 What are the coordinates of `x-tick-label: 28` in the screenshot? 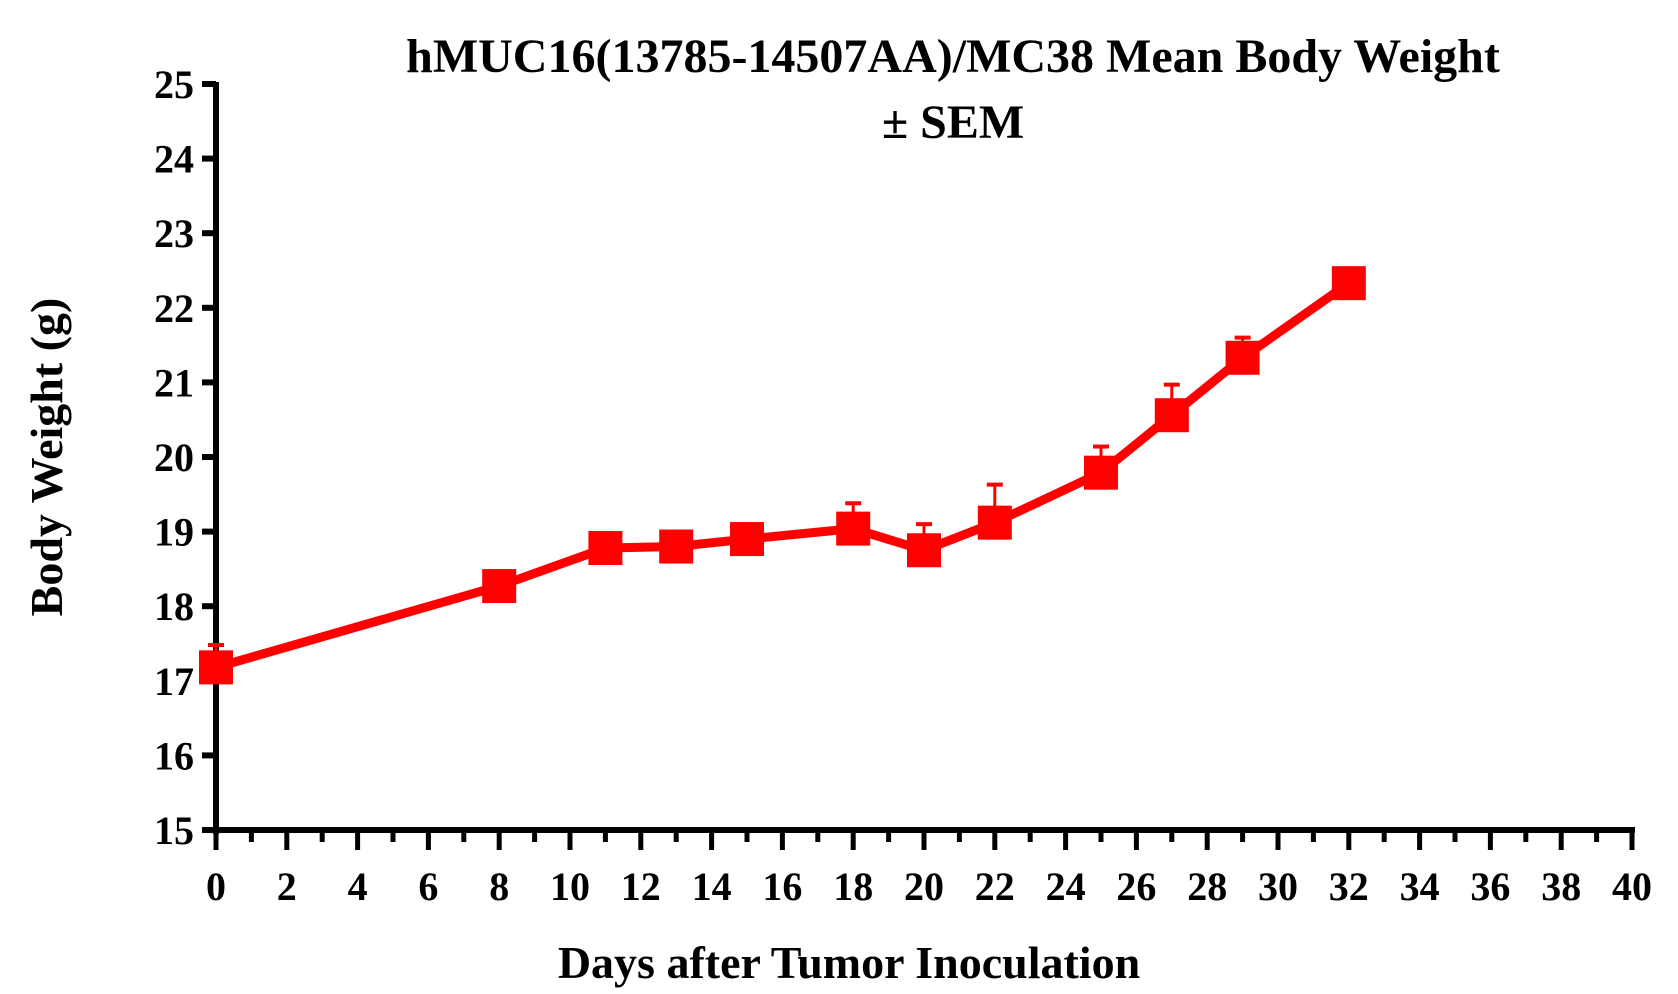 It's located at (1207, 886).